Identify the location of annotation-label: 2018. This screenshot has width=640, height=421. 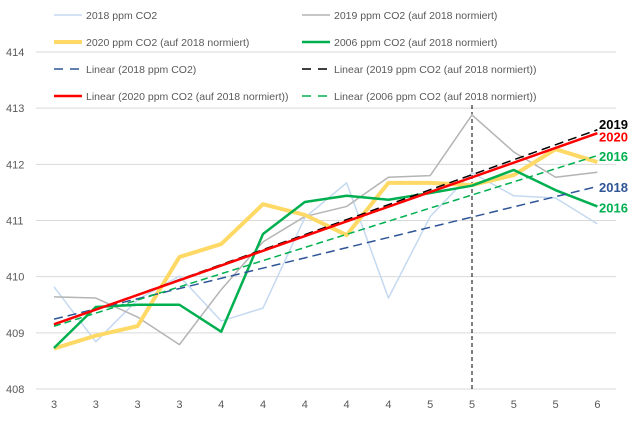
(613, 187).